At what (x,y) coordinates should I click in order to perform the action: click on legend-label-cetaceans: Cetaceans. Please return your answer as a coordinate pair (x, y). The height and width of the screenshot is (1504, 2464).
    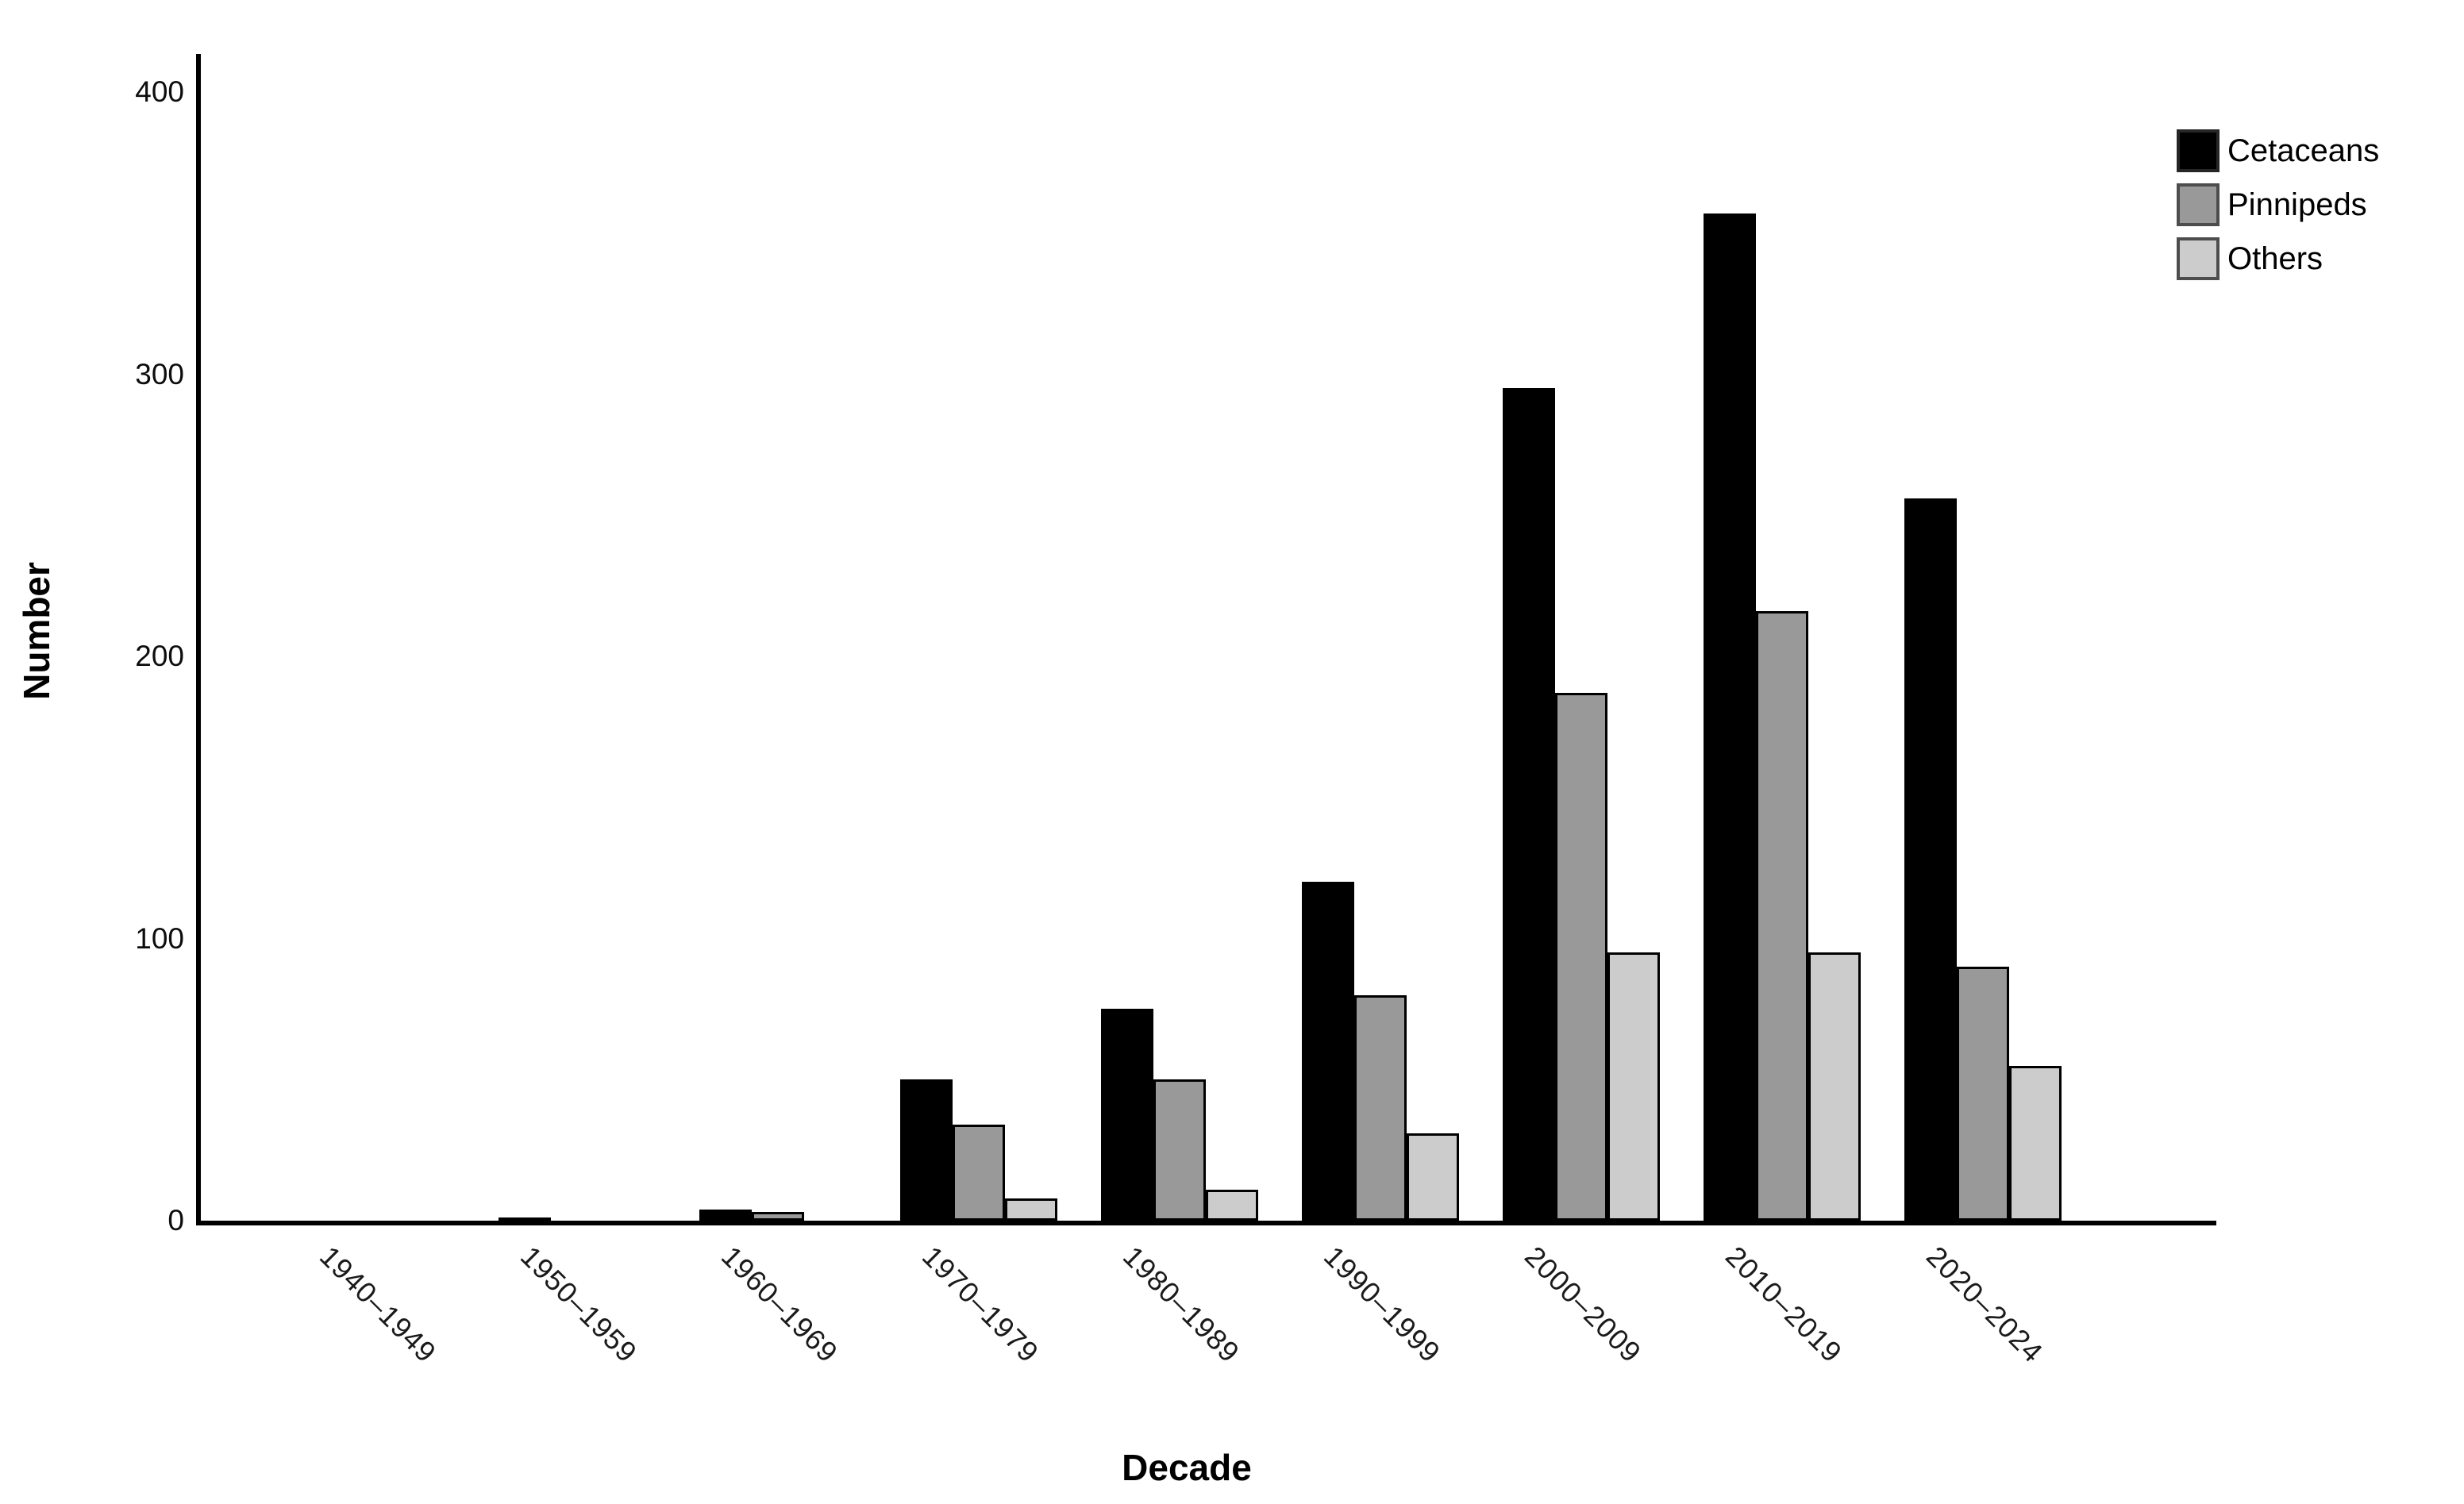
    Looking at the image, I should click on (2303, 151).